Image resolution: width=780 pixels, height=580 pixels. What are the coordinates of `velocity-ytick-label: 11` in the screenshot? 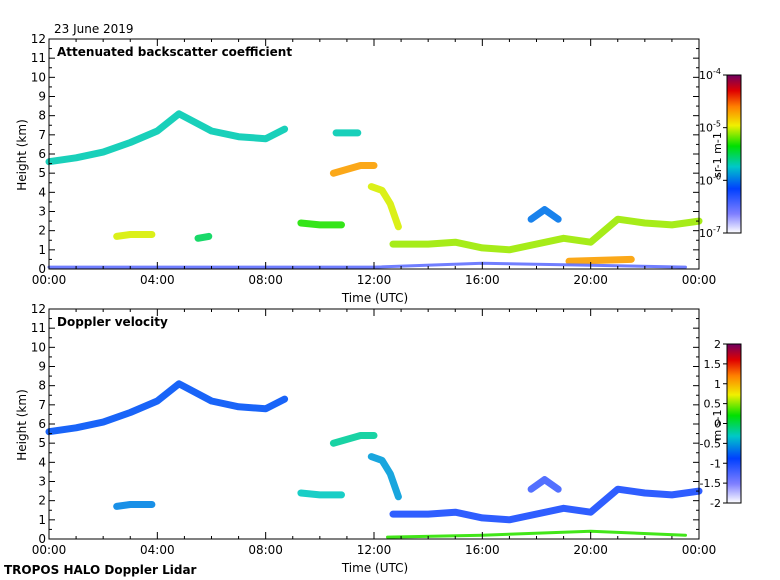 It's located at (38, 328).